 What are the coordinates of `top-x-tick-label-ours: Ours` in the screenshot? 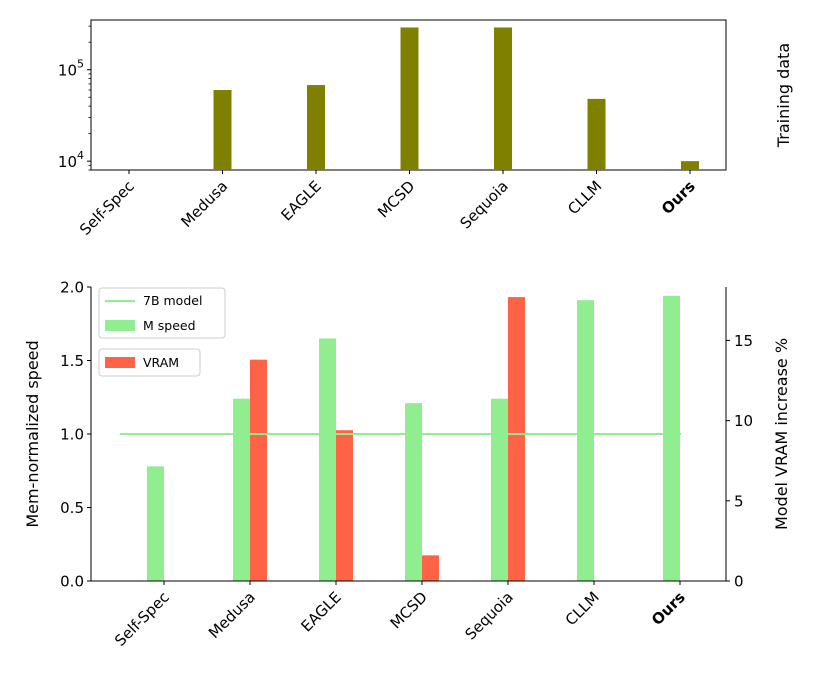 It's located at (678, 197).